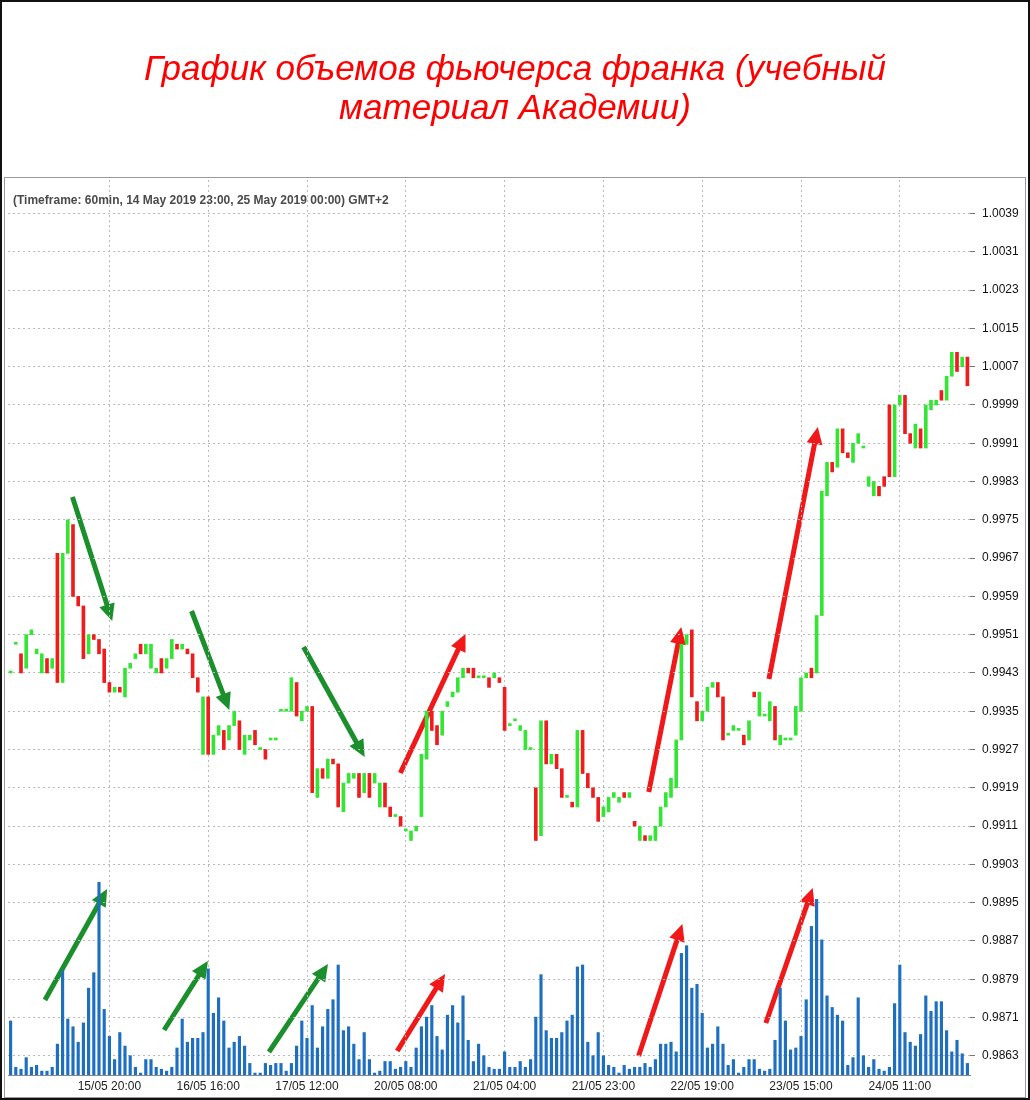 This screenshot has height=1100, width=1030. Describe the element at coordinates (1001, 289) in the screenshot. I see `y-tick-label: 1.0023` at that location.